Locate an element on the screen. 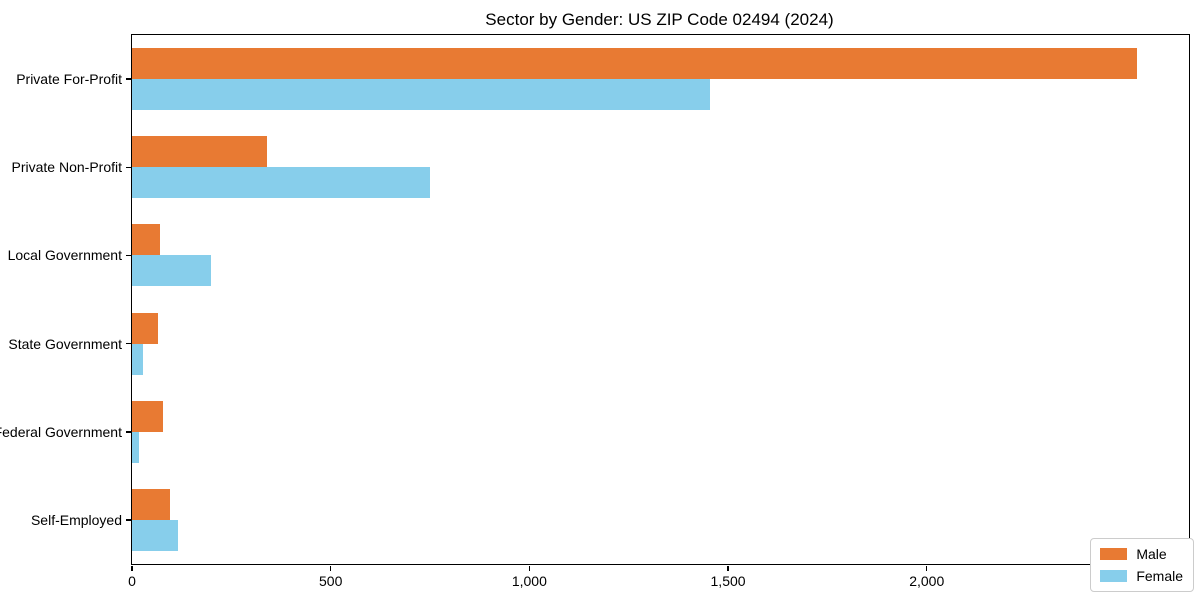 The width and height of the screenshot is (1200, 600). y-tick-label-4: Federal Government is located at coordinates (61, 431).